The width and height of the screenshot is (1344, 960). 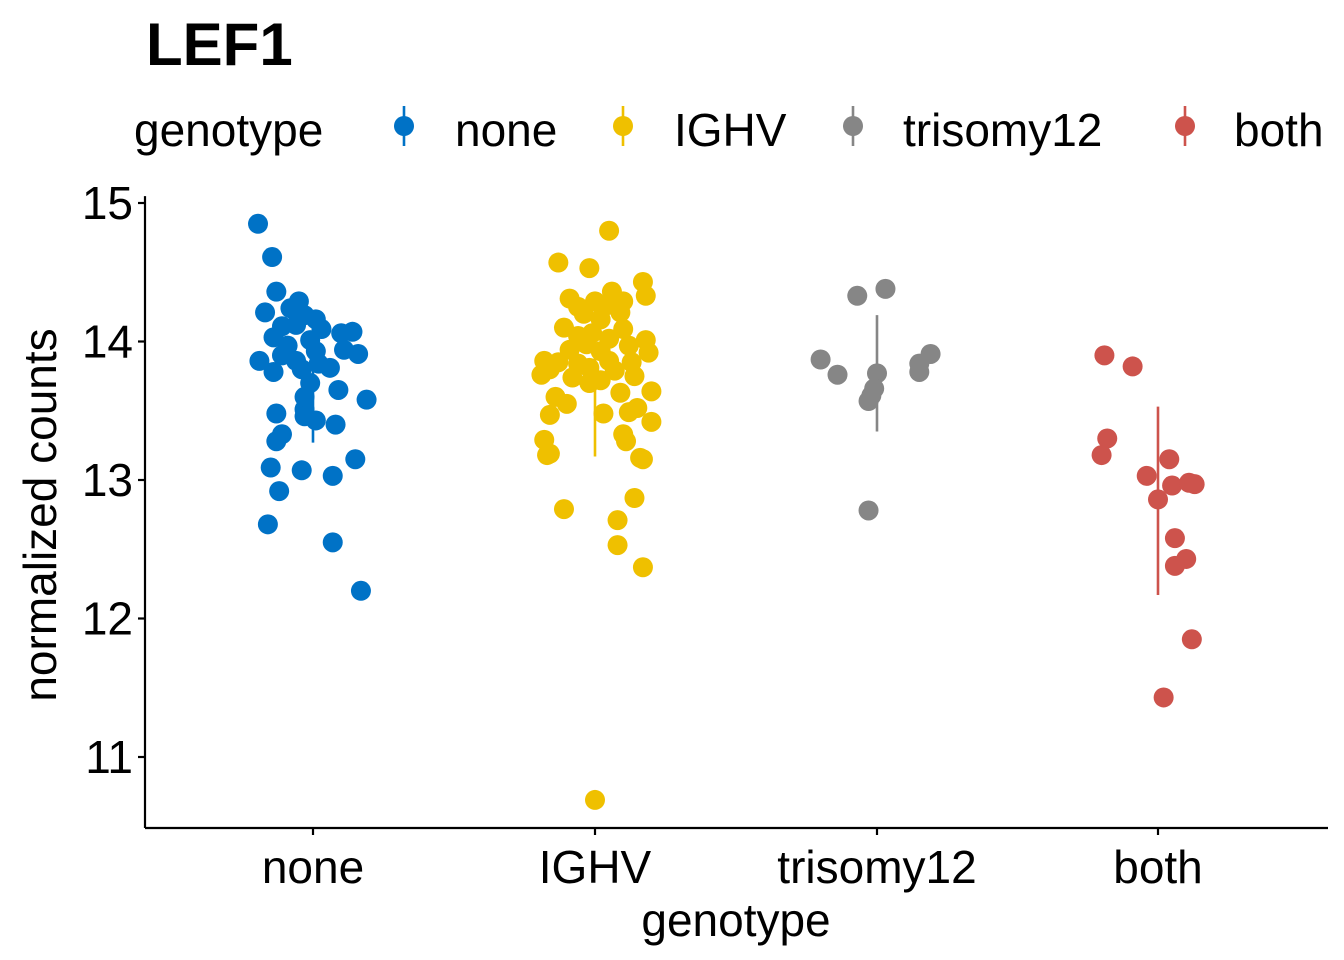 What do you see at coordinates (109, 757) in the screenshot?
I see `y-tick-label: 11` at bounding box center [109, 757].